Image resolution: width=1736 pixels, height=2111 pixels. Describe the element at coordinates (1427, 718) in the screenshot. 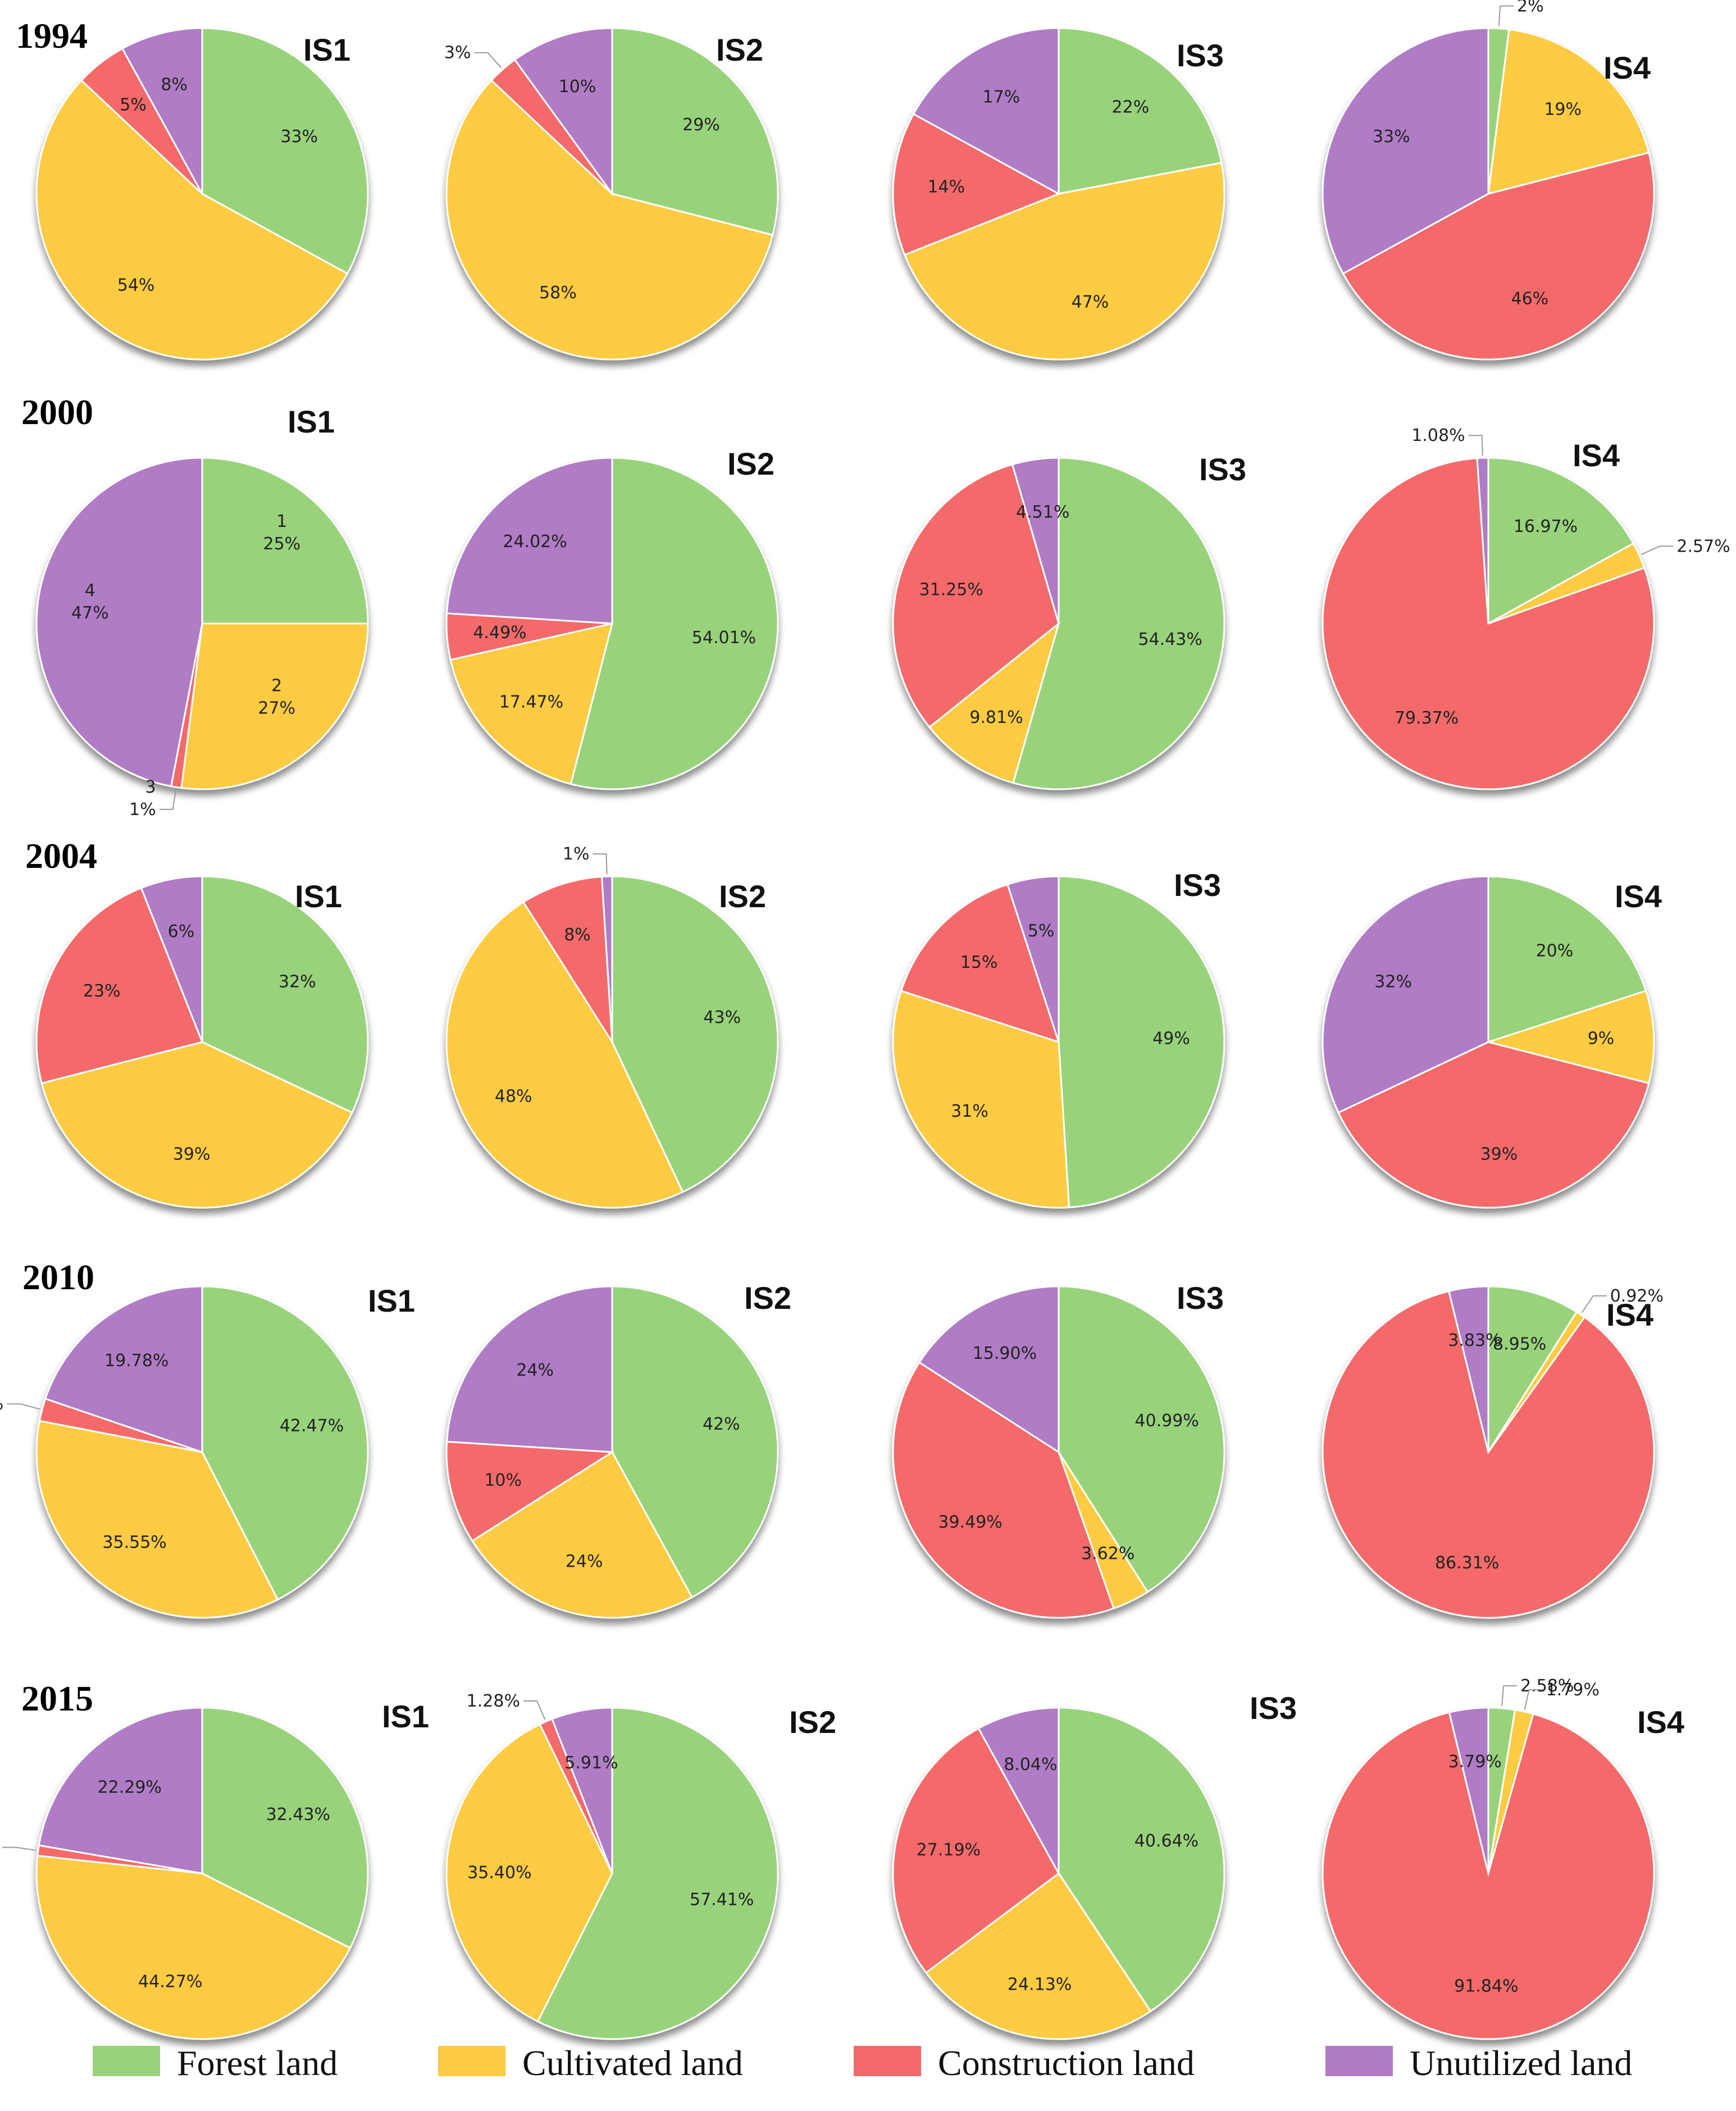

I see `slice-value-label: 79.37%` at that location.